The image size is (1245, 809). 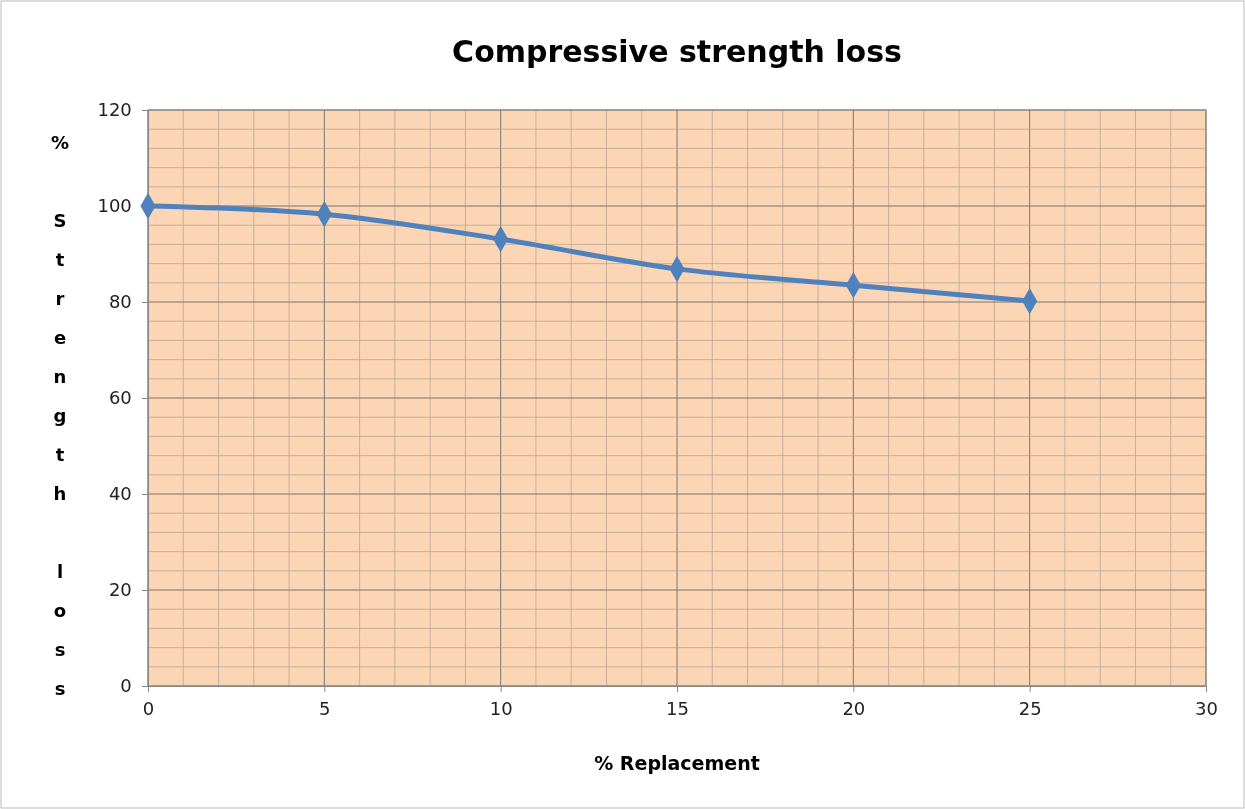 I want to click on y-tick-label: 60, so click(x=120, y=398).